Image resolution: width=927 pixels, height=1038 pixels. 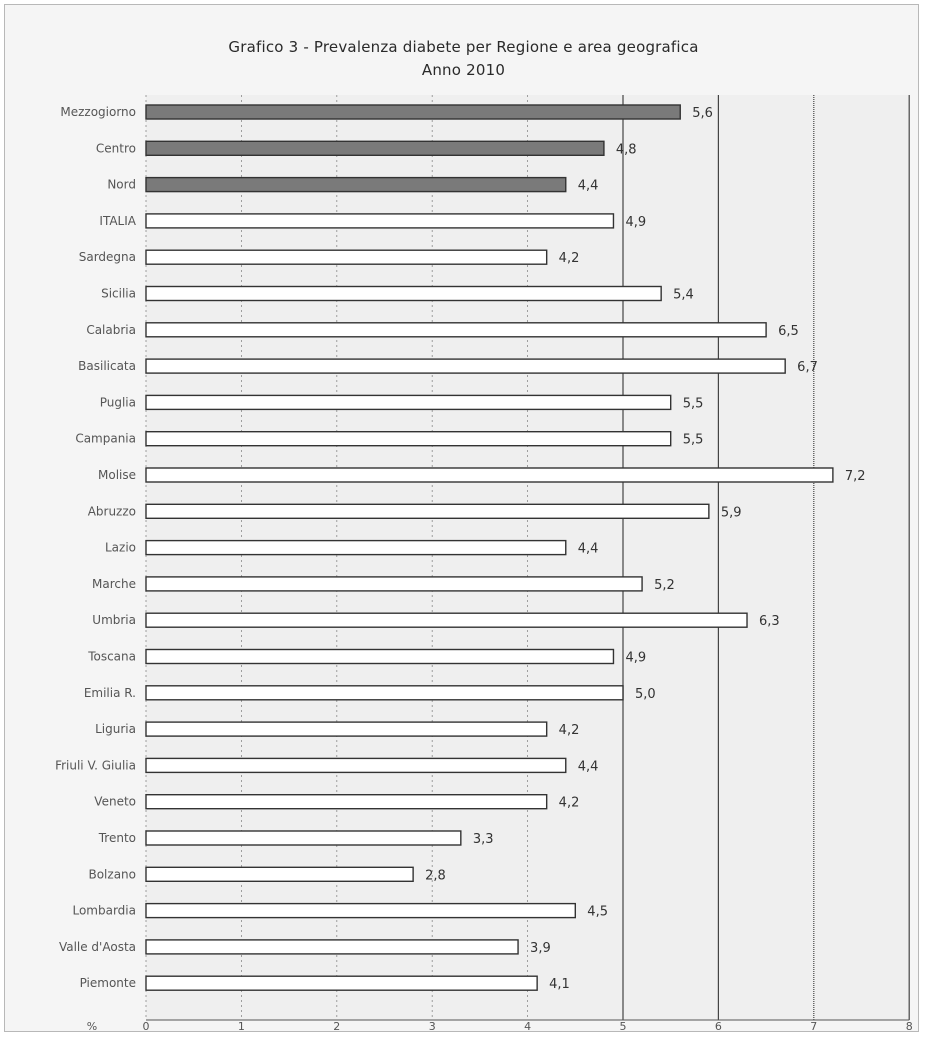 What do you see at coordinates (807, 367) in the screenshot?
I see `value-label: 6,7` at bounding box center [807, 367].